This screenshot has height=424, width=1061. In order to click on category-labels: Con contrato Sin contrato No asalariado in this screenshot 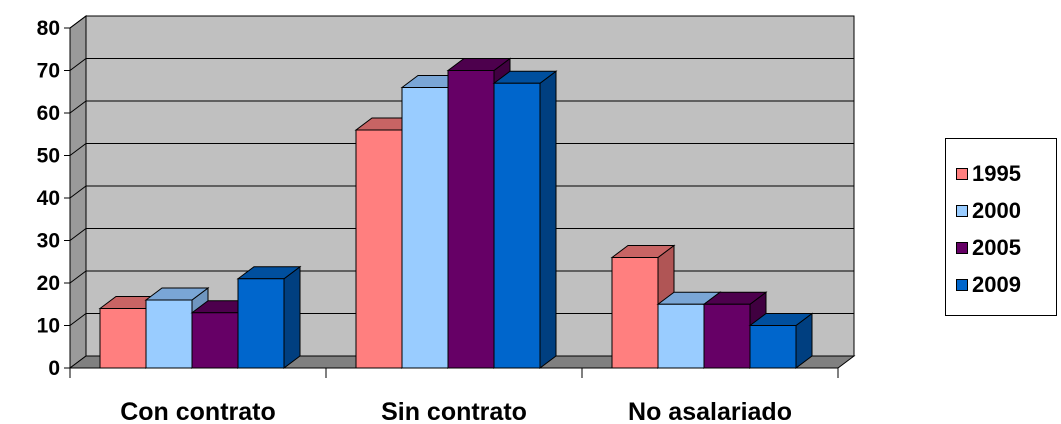, I will do `click(456, 411)`.